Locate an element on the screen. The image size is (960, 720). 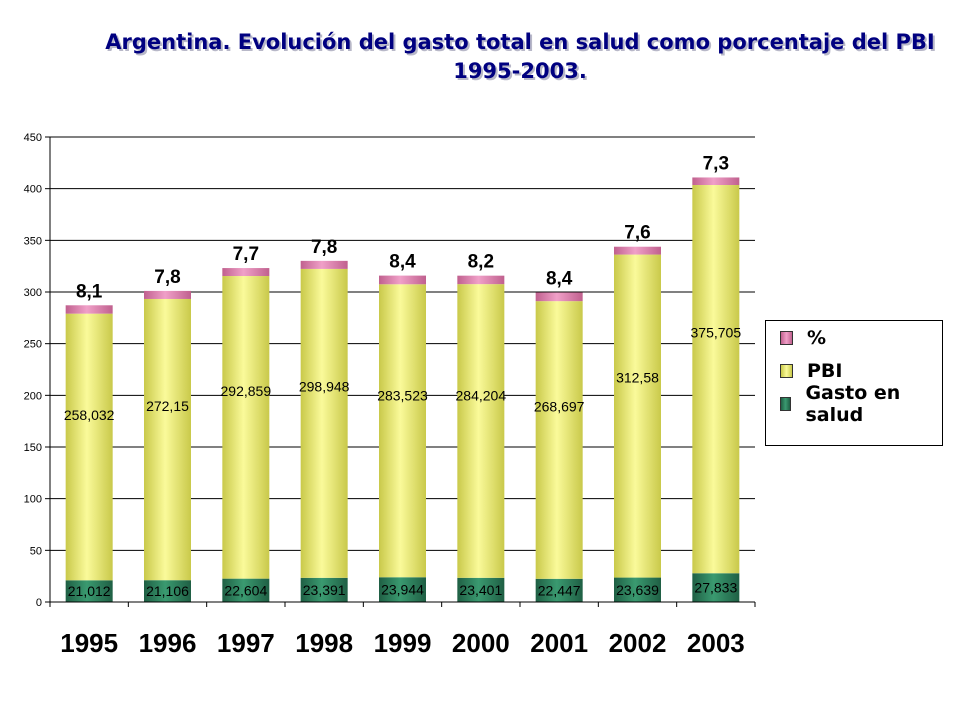
legend: % PBI Gasto en salud is located at coordinates (854, 383).